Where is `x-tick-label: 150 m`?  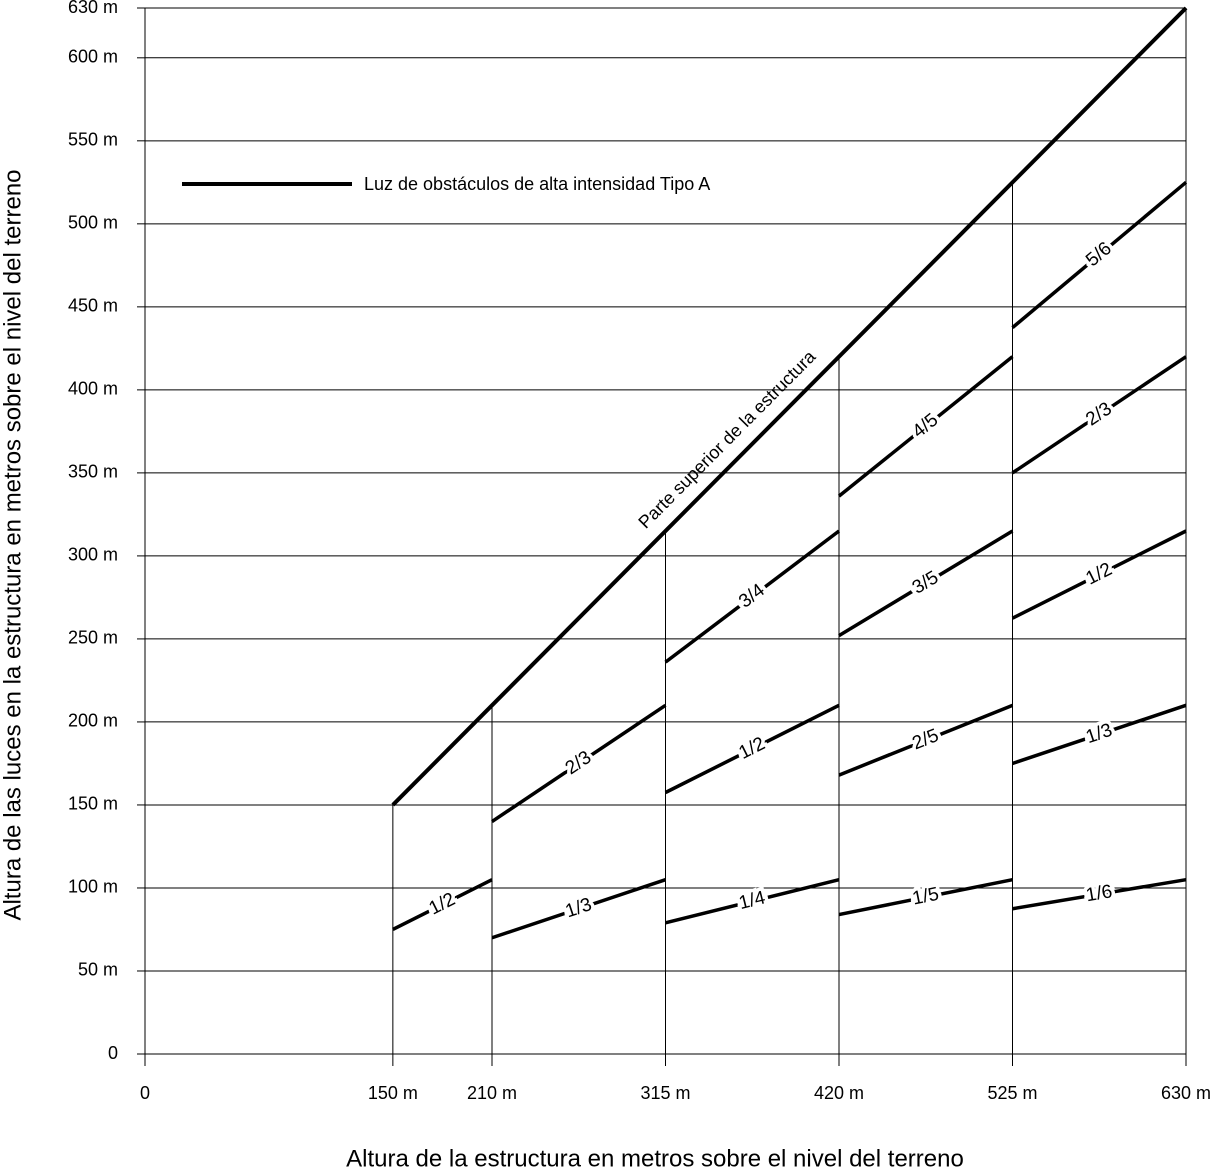
x-tick-label: 150 m is located at coordinates (393, 1093).